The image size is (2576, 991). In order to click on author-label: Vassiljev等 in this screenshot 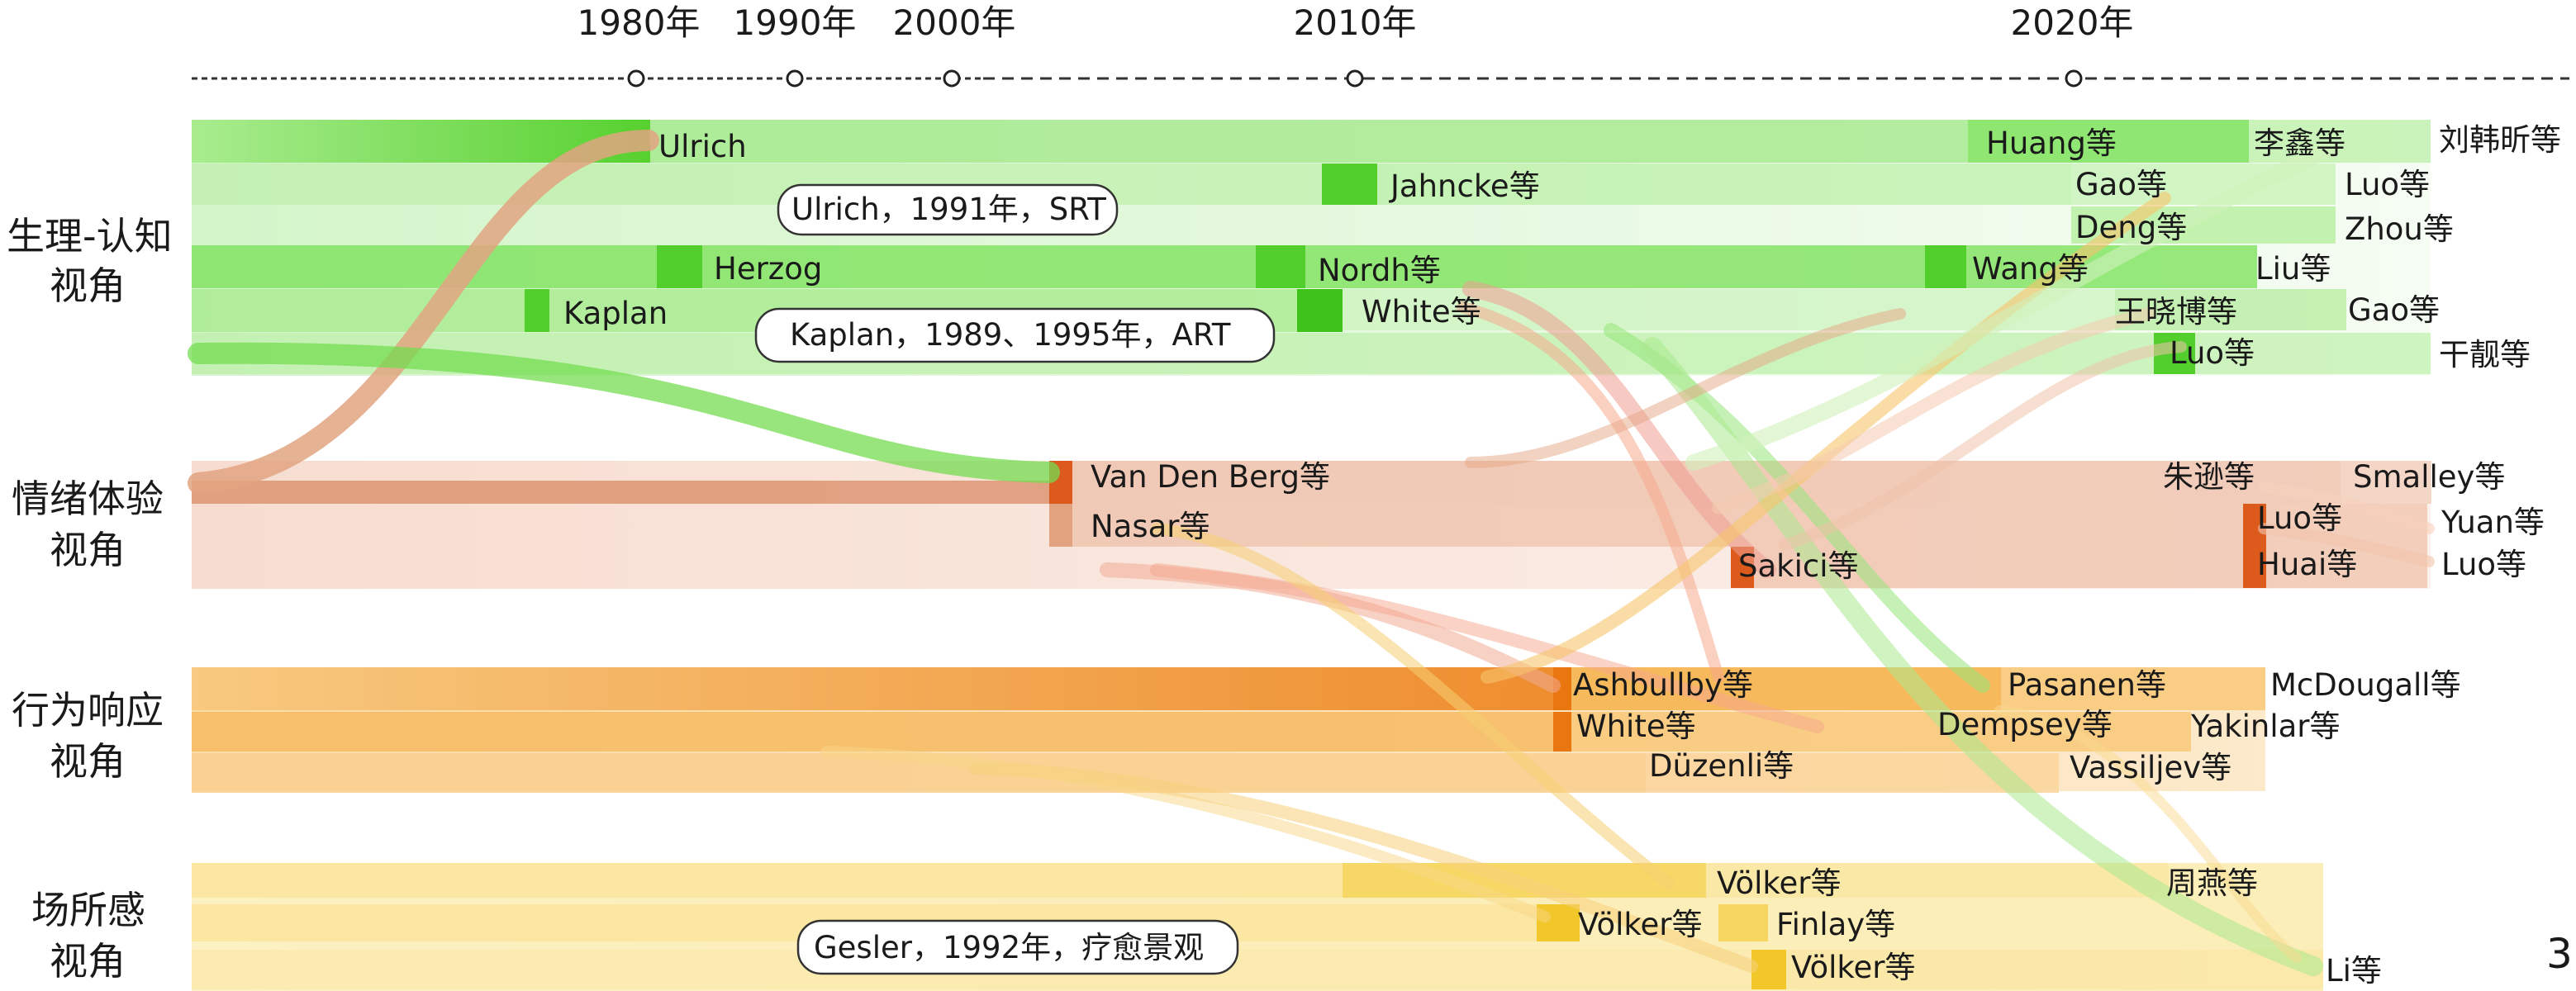, I will do `click(2150, 767)`.